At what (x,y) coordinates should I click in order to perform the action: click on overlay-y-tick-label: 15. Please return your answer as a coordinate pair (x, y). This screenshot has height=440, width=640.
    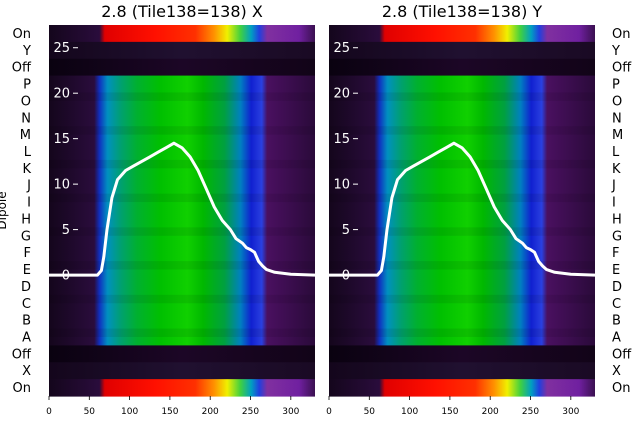
    Looking at the image, I should click on (341, 139).